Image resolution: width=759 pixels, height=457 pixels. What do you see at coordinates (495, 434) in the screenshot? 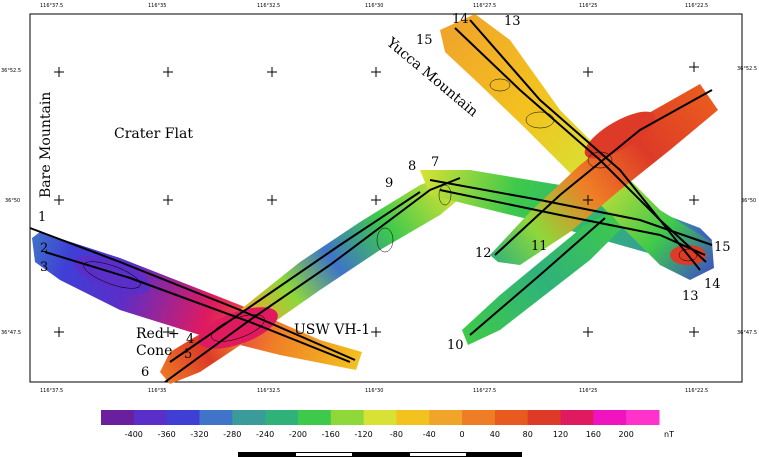
I see `colorbar-label: 40` at bounding box center [495, 434].